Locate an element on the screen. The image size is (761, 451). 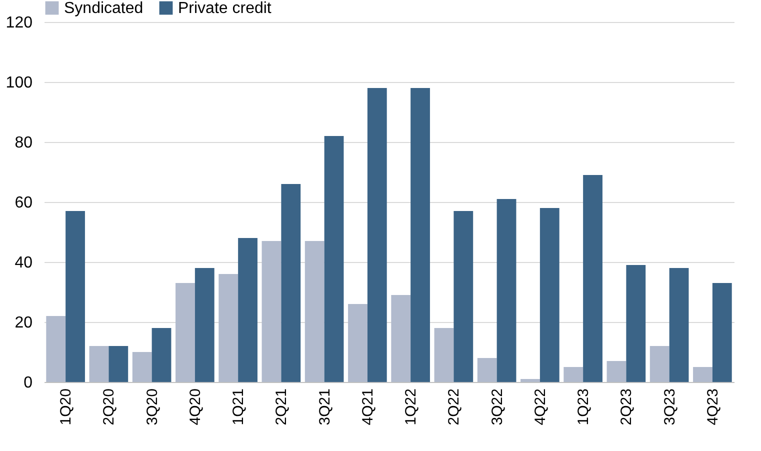
x-tick-label: 3Q23 is located at coordinates (669, 407).